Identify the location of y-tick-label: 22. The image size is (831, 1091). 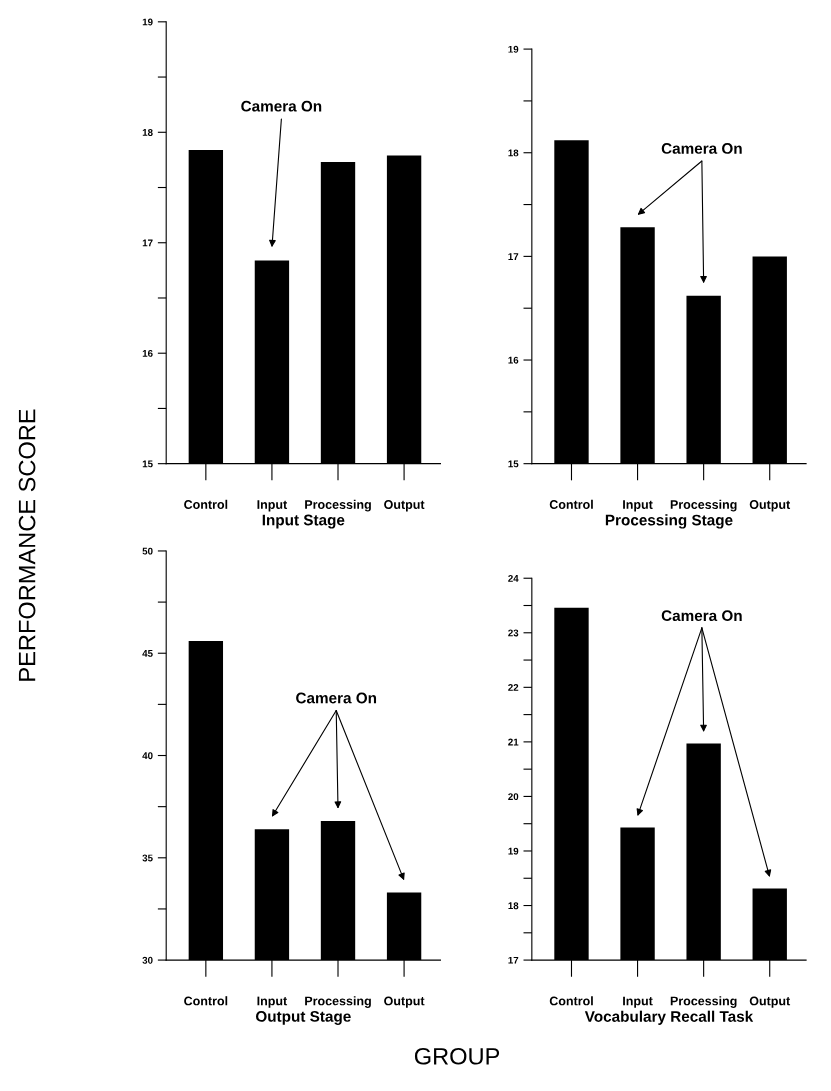
(513, 687).